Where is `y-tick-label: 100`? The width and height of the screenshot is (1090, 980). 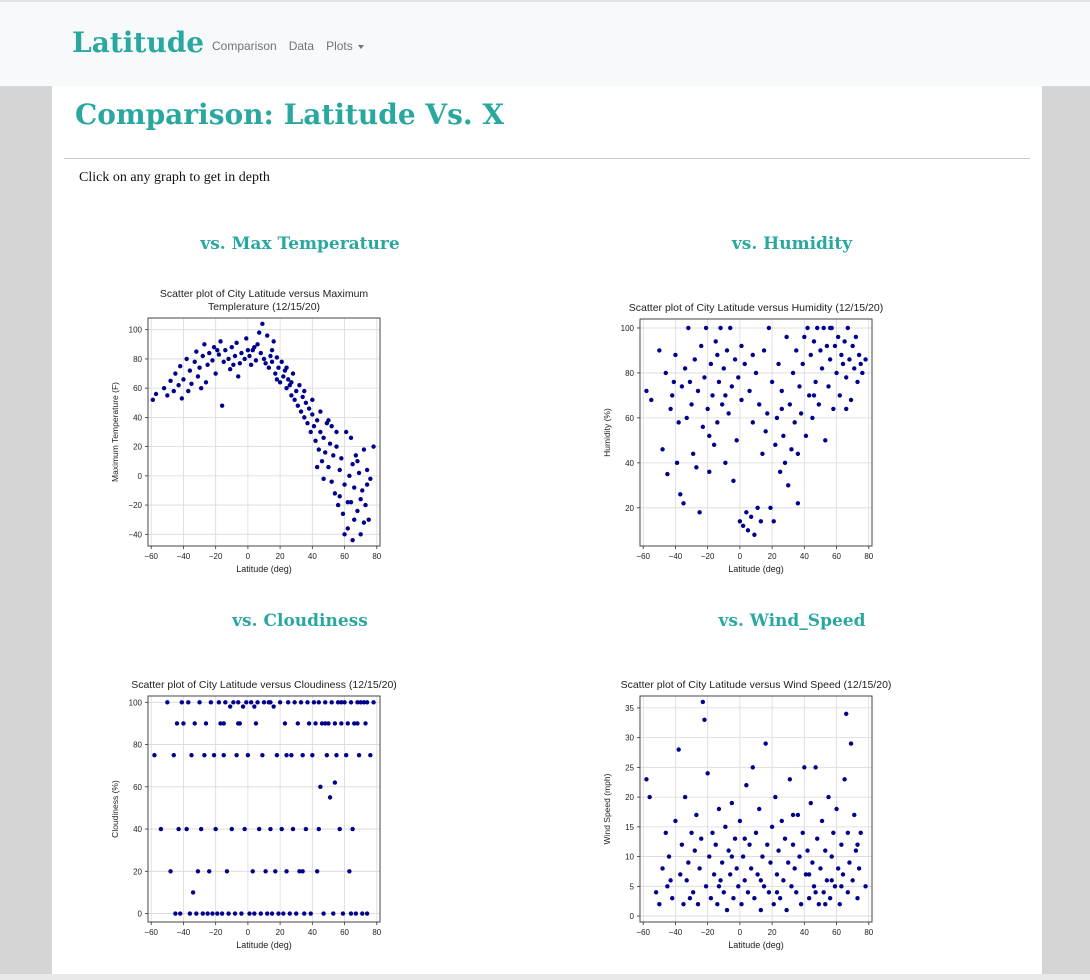 y-tick-label: 100 is located at coordinates (628, 328).